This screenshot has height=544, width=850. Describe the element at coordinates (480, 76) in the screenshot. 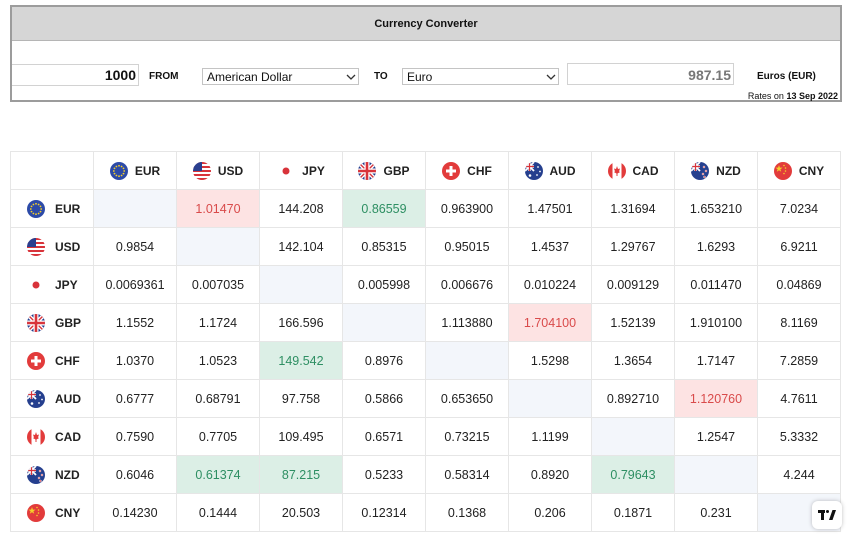

I see `to-currency-select: Euro` at that location.